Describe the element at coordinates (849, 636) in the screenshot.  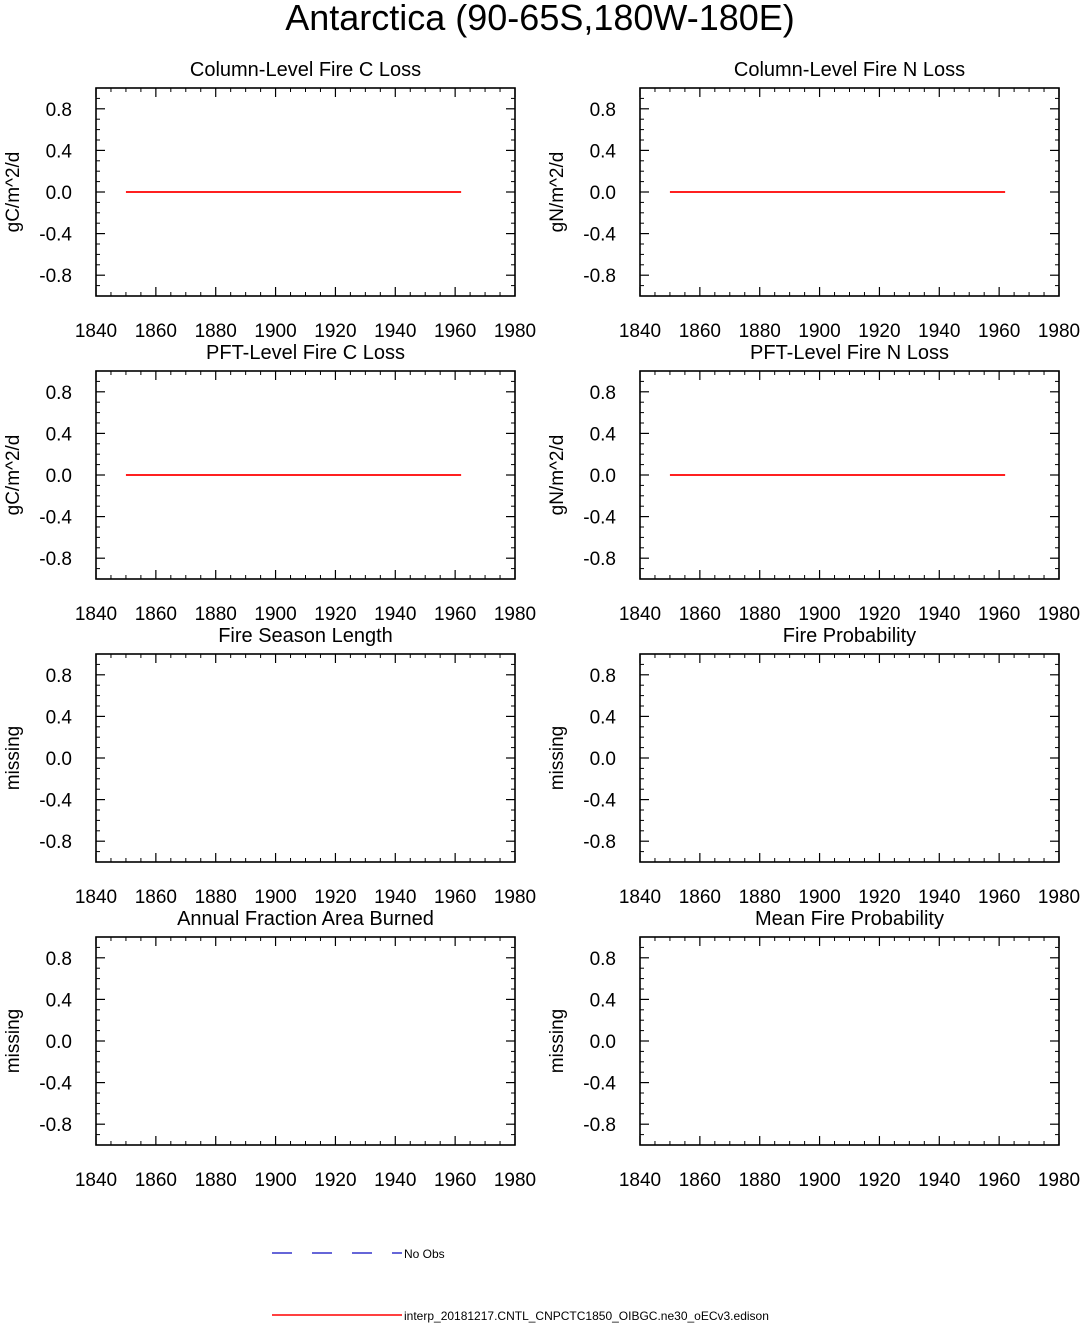
I see `panel-title: Fire Probability` at that location.